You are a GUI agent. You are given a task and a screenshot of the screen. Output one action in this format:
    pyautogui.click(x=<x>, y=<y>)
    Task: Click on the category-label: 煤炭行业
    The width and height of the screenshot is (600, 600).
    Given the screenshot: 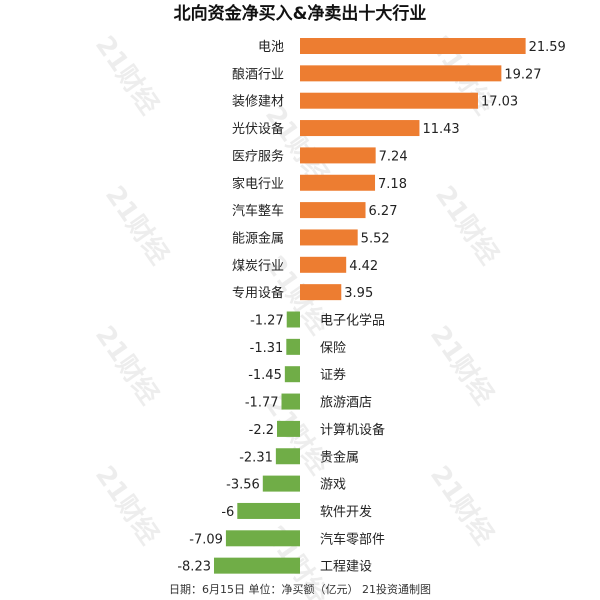 What is the action you would take?
    pyautogui.click(x=258, y=266)
    